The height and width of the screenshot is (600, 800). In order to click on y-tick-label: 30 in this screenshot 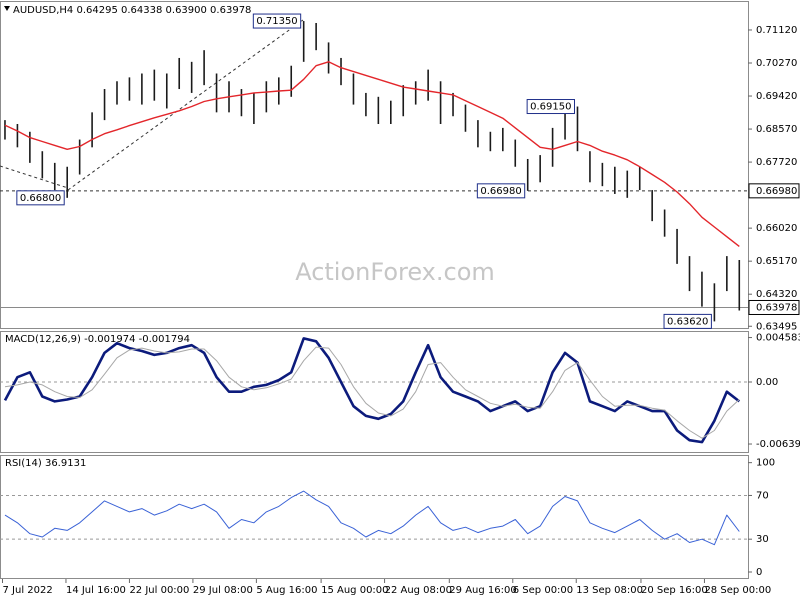, I will do `click(762, 539)`.